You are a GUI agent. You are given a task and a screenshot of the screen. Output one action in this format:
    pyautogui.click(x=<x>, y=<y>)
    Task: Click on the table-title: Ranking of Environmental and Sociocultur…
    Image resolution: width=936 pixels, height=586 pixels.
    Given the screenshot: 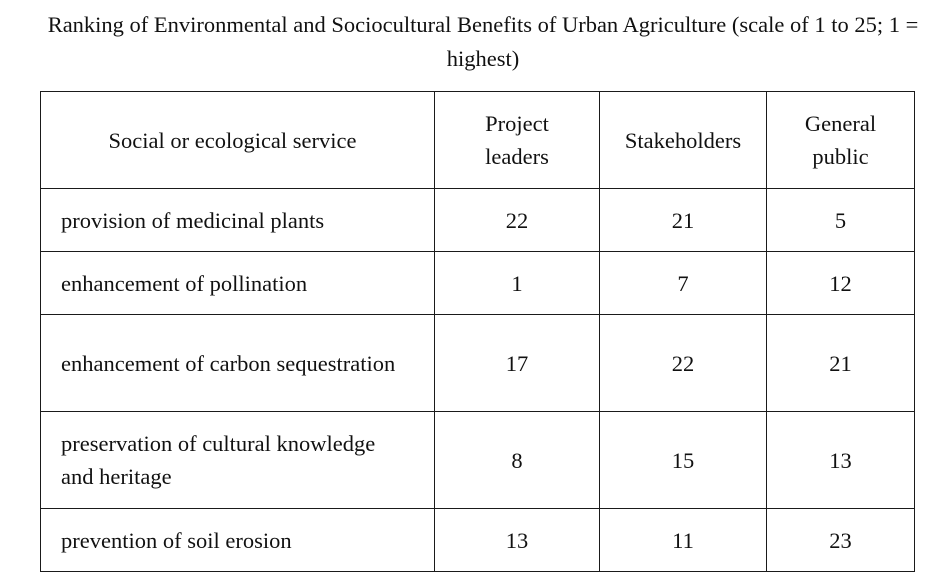 What is the action you would take?
    pyautogui.click(x=483, y=41)
    